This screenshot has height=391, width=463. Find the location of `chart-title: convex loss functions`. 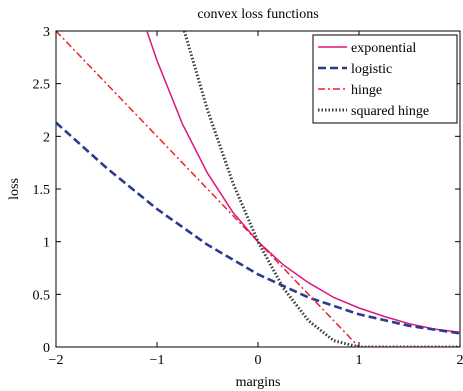

chart-title: convex loss functions is located at coordinates (257, 14).